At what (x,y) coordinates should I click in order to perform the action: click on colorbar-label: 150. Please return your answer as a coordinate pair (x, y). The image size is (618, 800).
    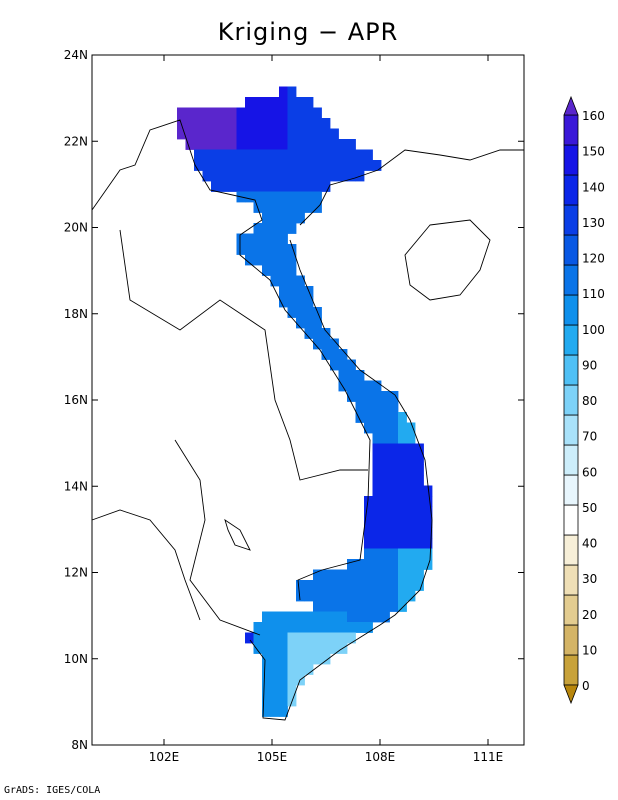
    Looking at the image, I should click on (593, 152).